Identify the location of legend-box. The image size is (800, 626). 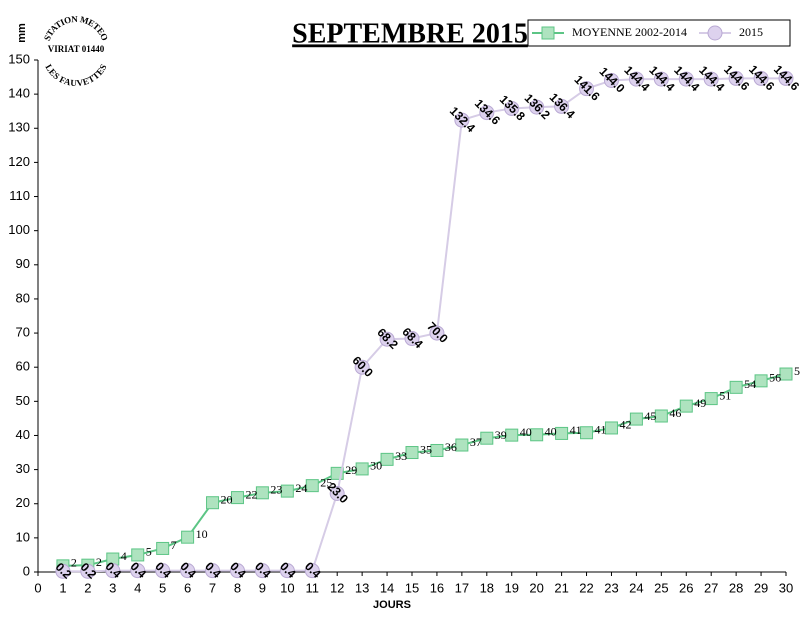
(659, 33).